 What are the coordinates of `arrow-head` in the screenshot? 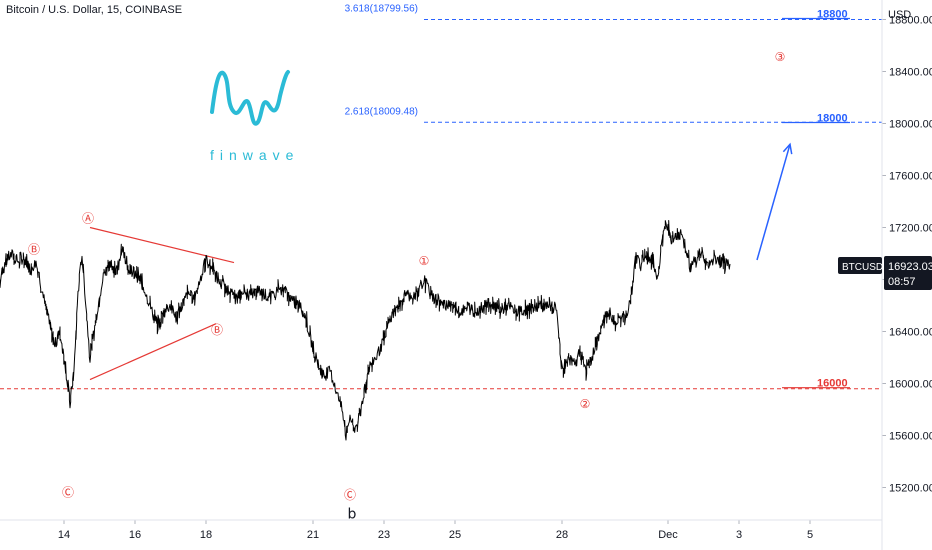 It's located at (787, 148).